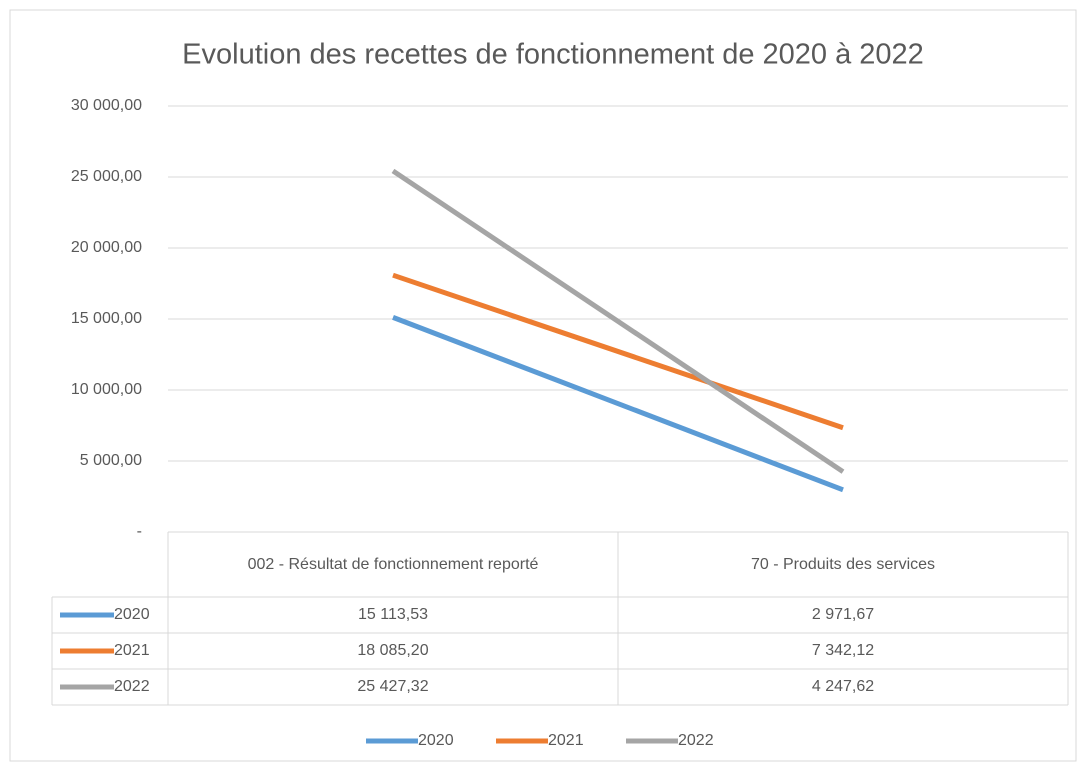 The image size is (1086, 771). I want to click on y-tick-label: -, so click(139, 531).